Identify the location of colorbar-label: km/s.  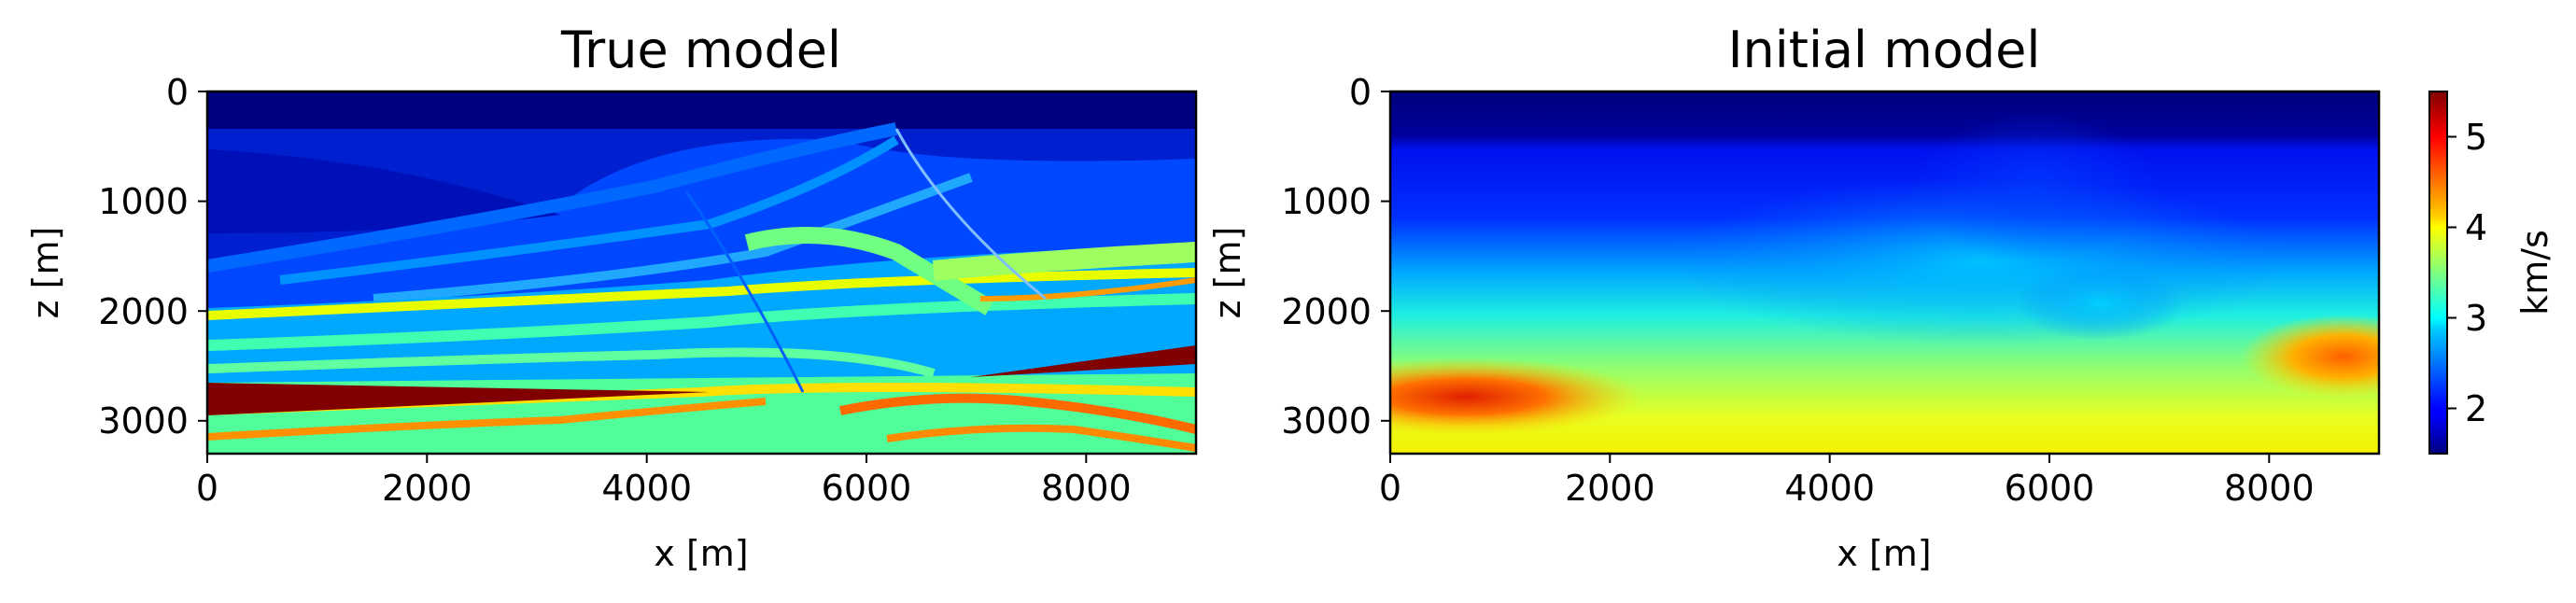
(2535, 273).